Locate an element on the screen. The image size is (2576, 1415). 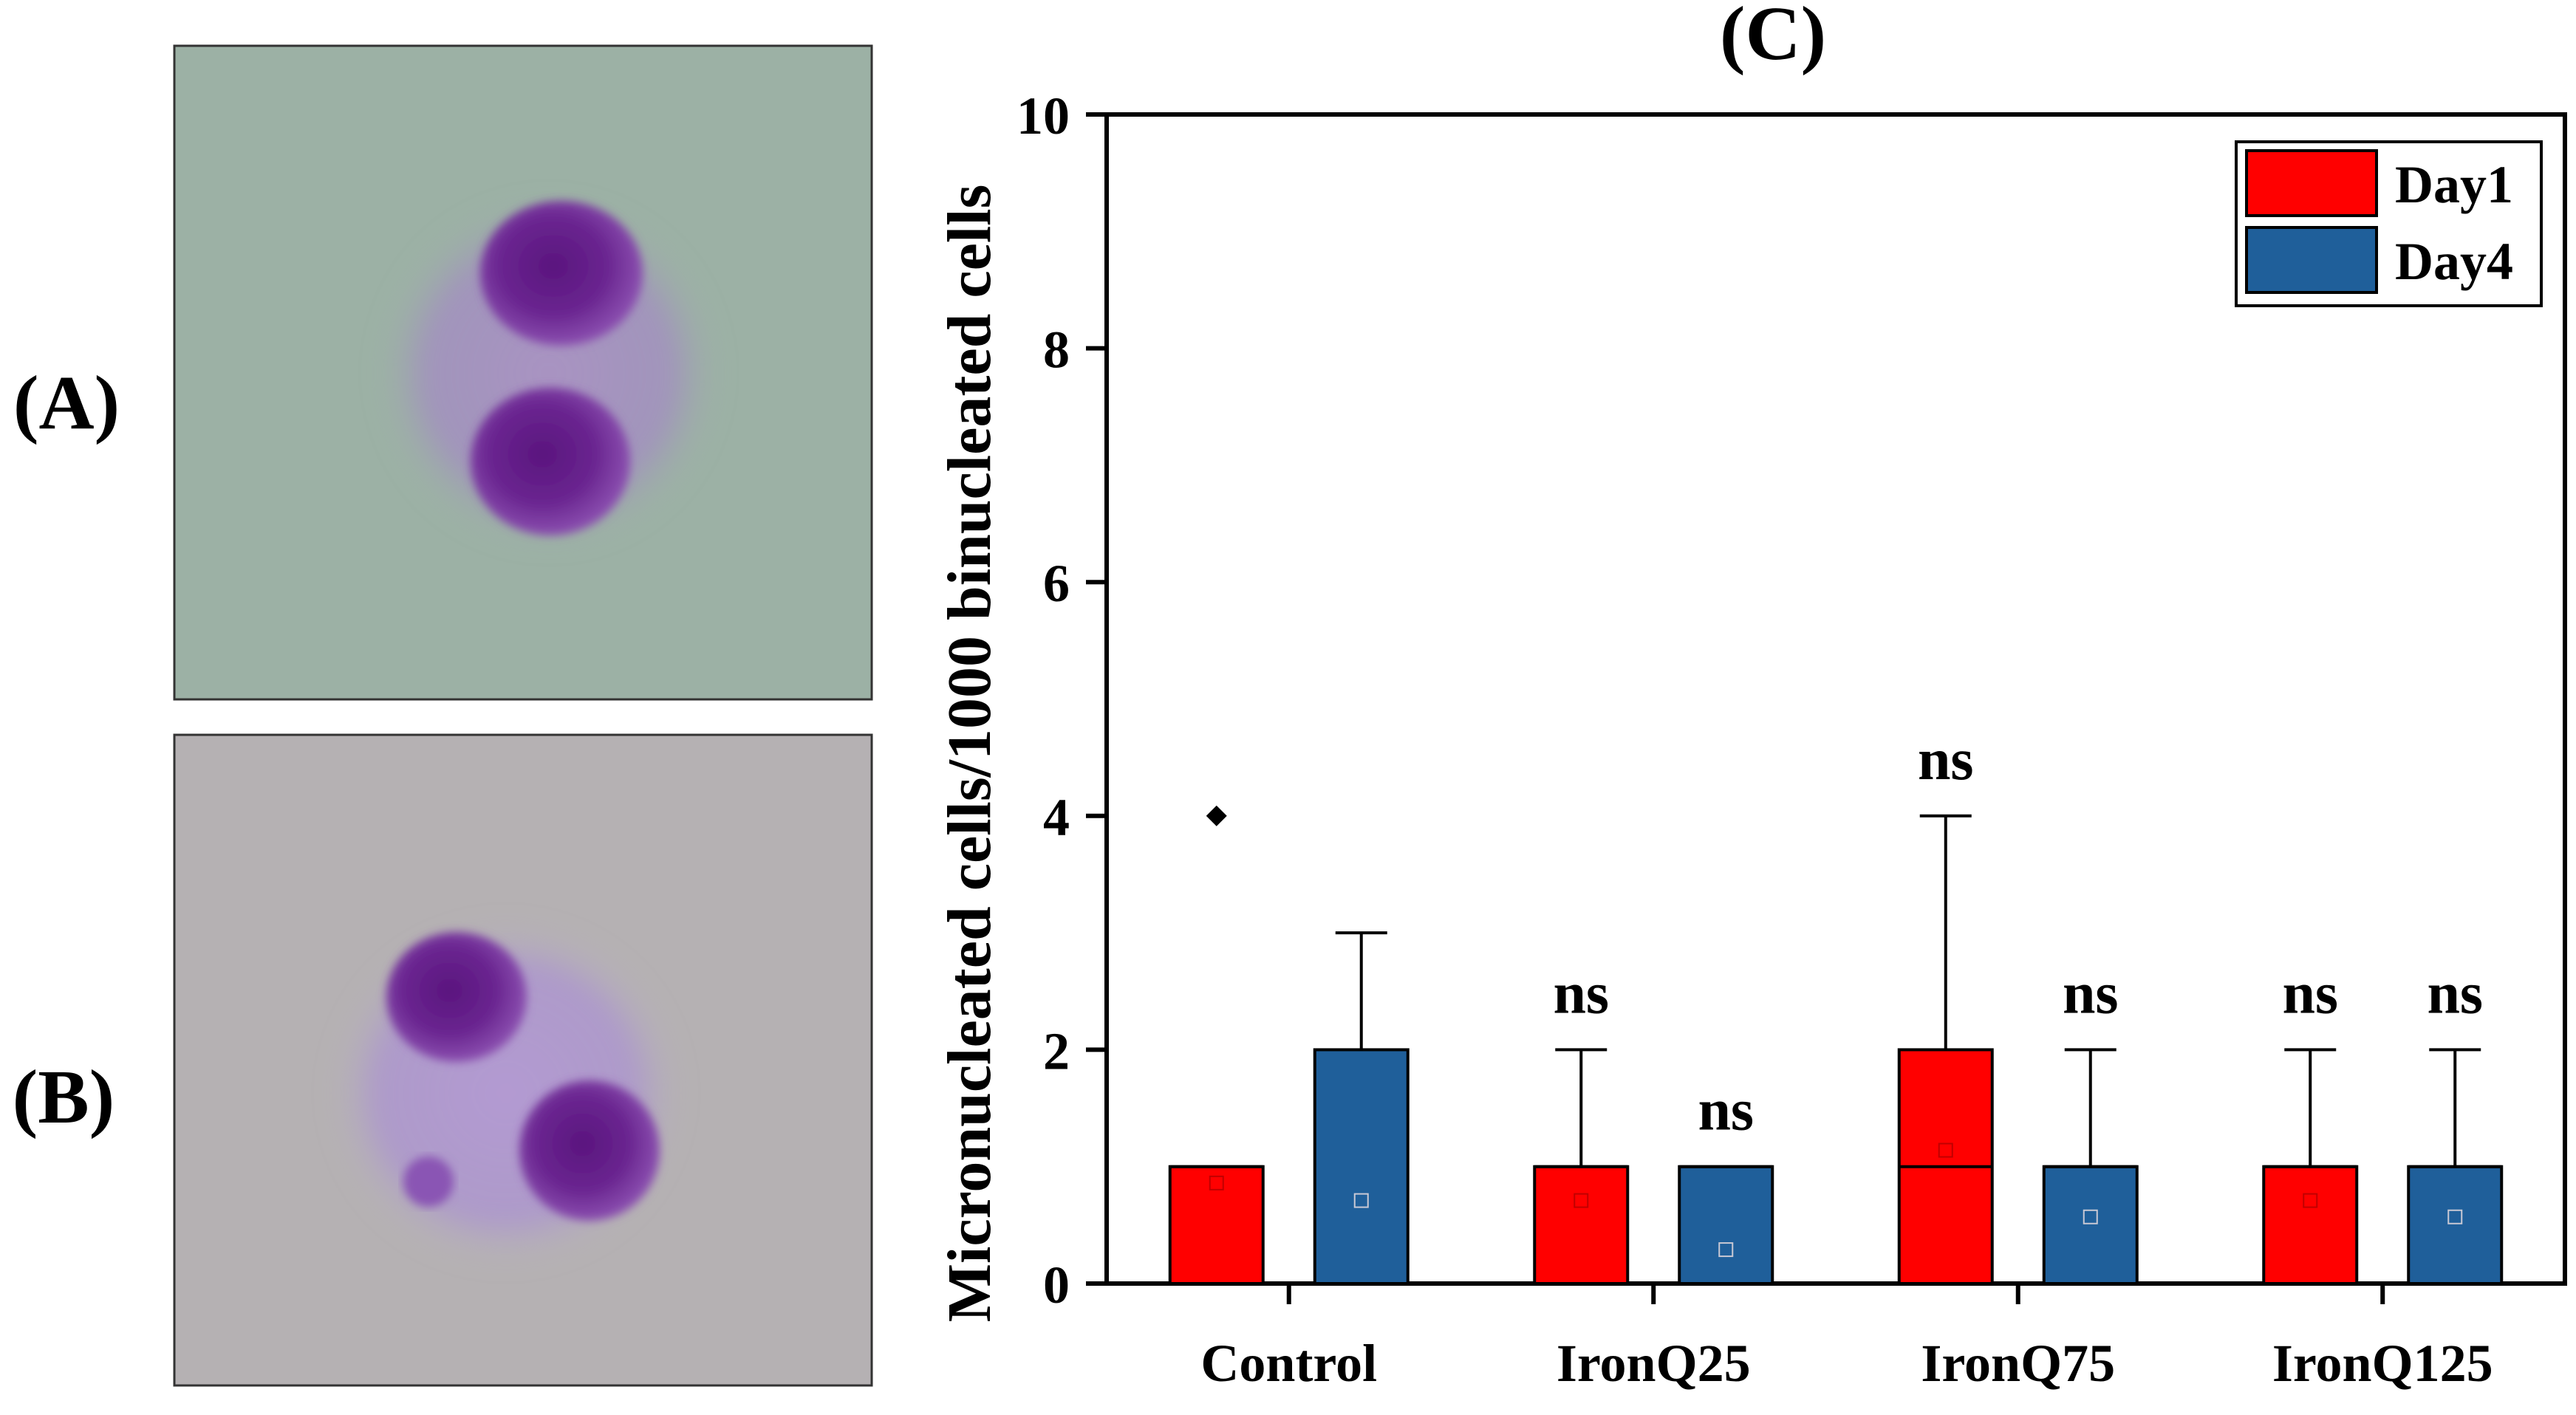
legend-label: Day1 is located at coordinates (2454, 184).